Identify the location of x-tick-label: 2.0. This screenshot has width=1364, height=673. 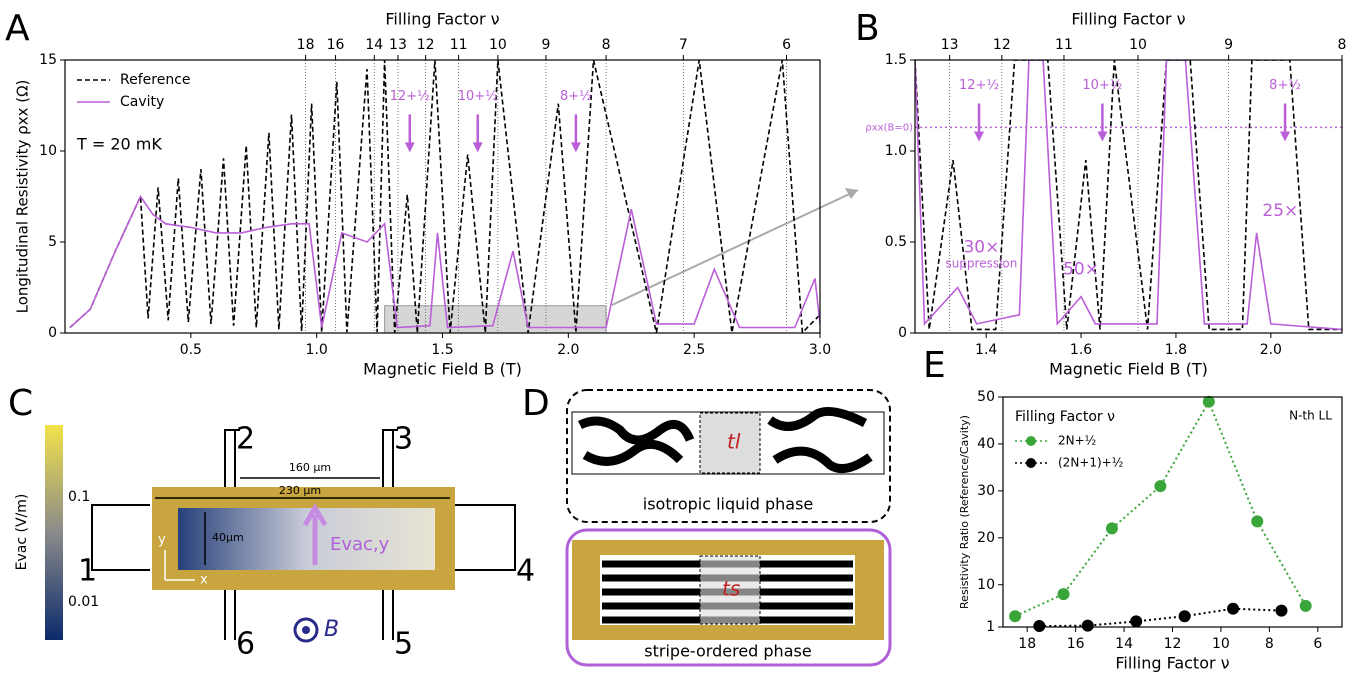
(1271, 350).